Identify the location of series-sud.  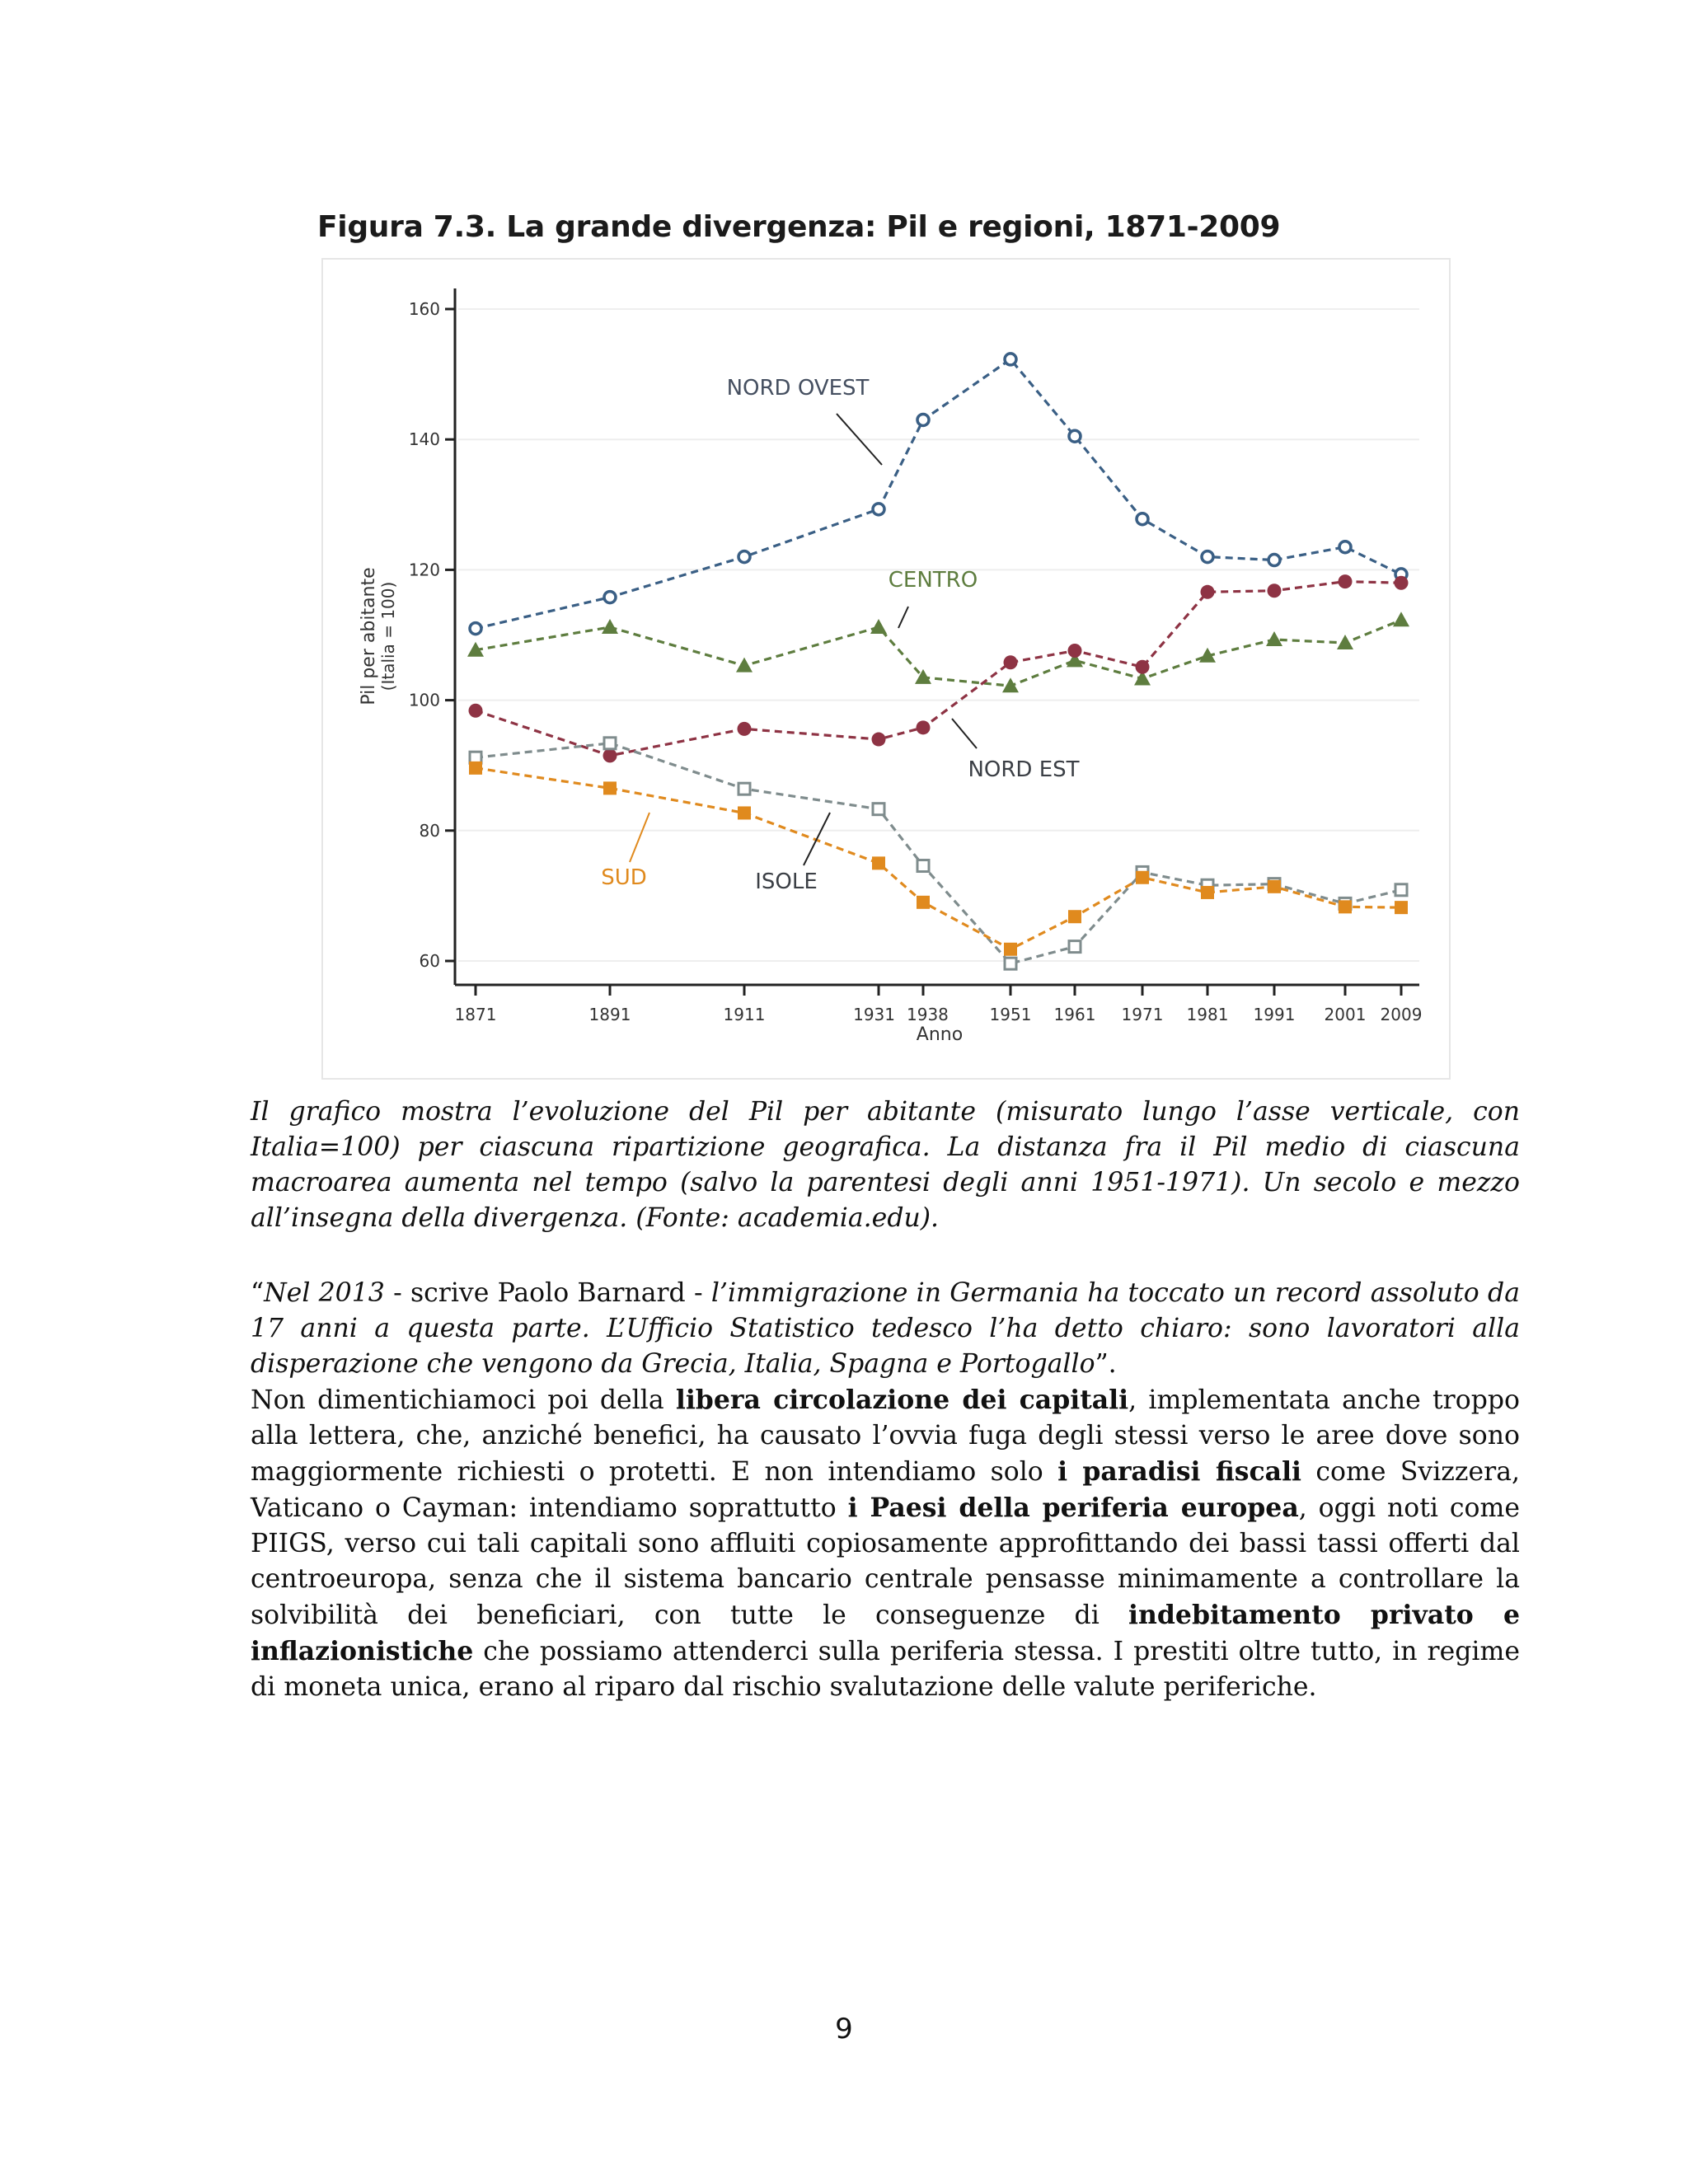
(938, 858).